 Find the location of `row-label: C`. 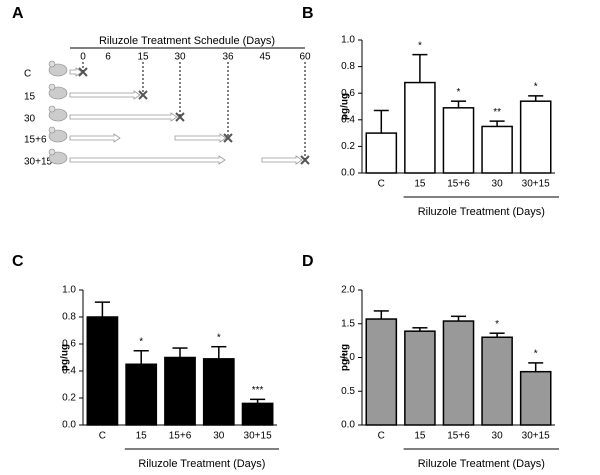

row-label: C is located at coordinates (27, 74).